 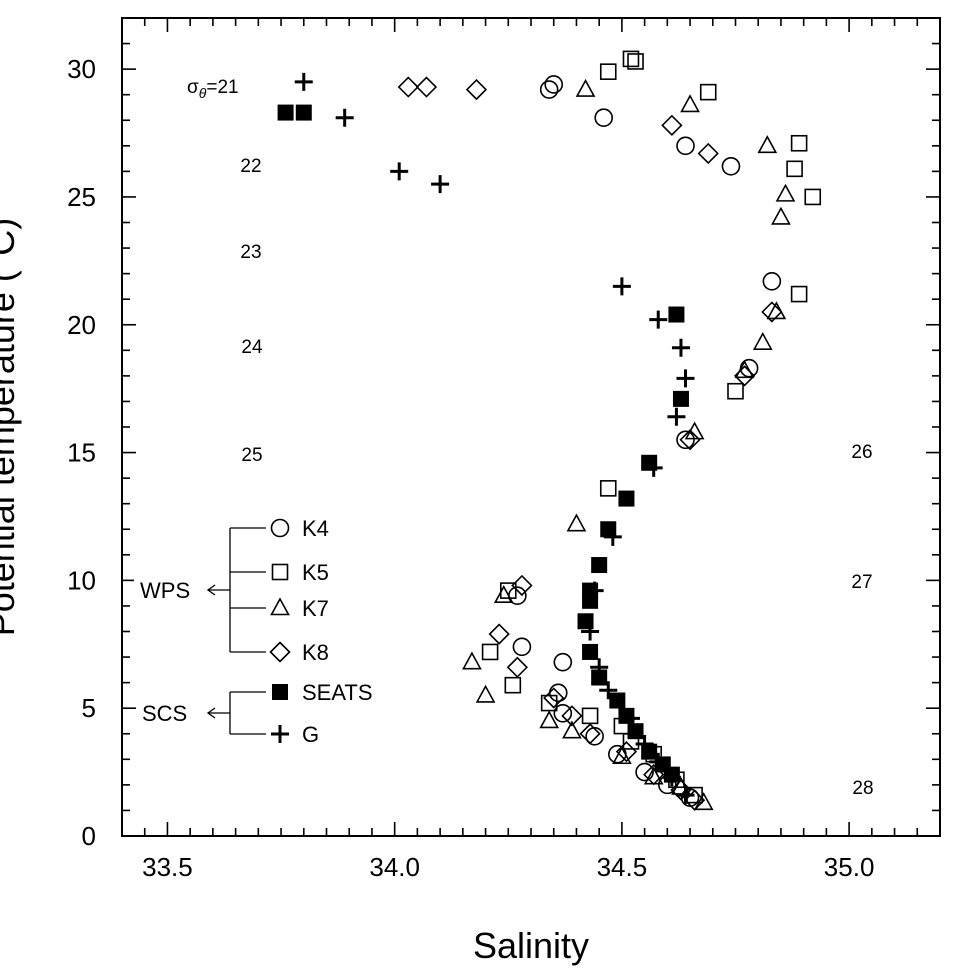 What do you see at coordinates (622, 867) in the screenshot?
I see `x-tick-label: 34.5` at bounding box center [622, 867].